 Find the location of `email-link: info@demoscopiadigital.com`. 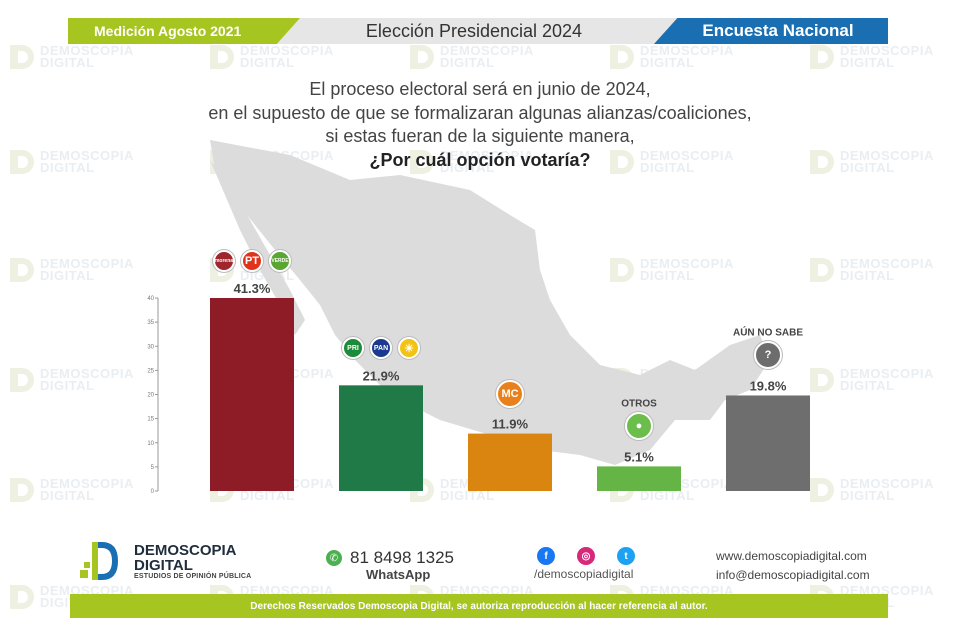

email-link: info@demoscopiadigital.com is located at coordinates (793, 575).